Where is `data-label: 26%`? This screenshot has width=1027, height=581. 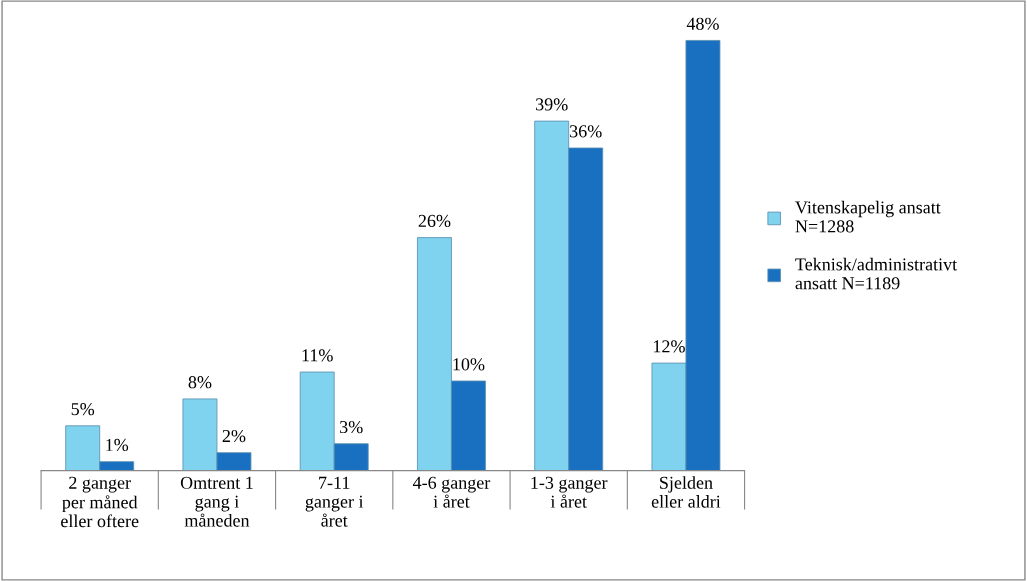
data-label: 26% is located at coordinates (434, 221).